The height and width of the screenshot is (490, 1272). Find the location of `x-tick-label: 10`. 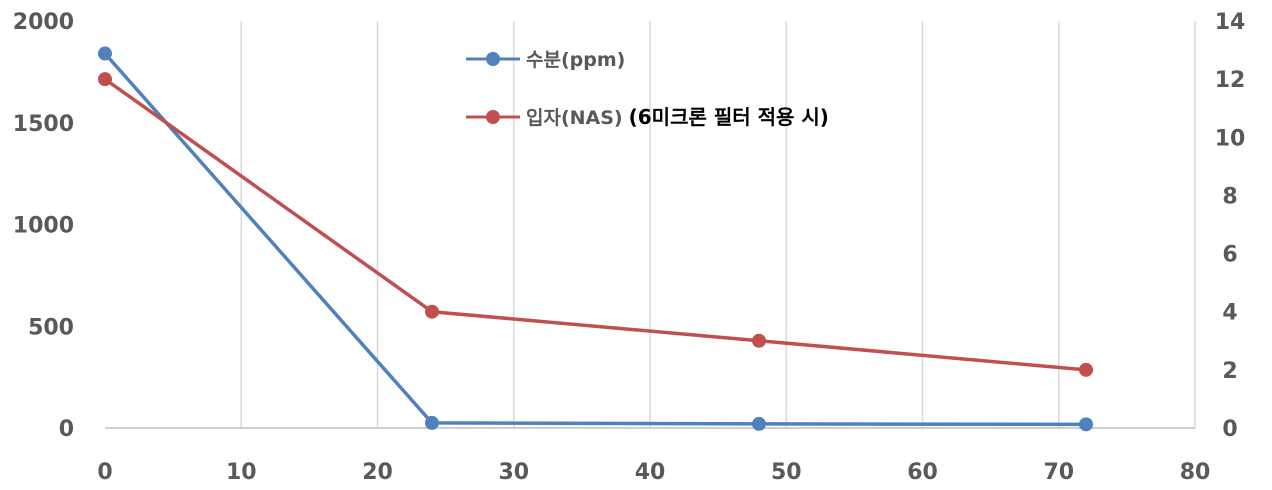

x-tick-label: 10 is located at coordinates (241, 472).